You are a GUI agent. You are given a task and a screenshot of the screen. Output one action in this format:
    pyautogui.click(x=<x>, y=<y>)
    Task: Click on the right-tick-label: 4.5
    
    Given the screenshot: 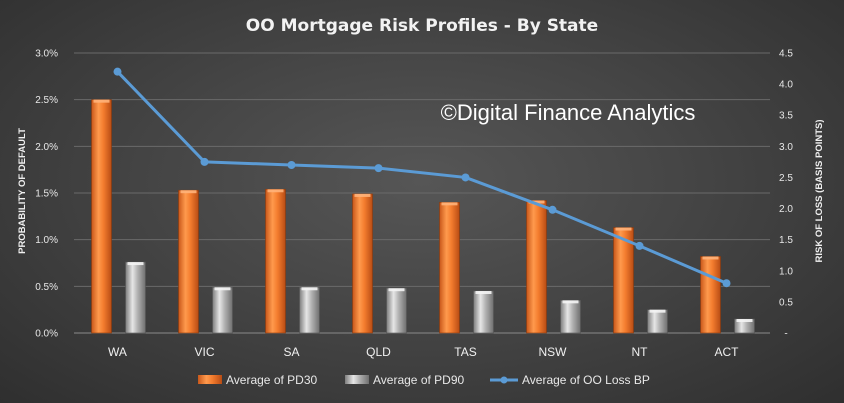 What is the action you would take?
    pyautogui.click(x=786, y=54)
    